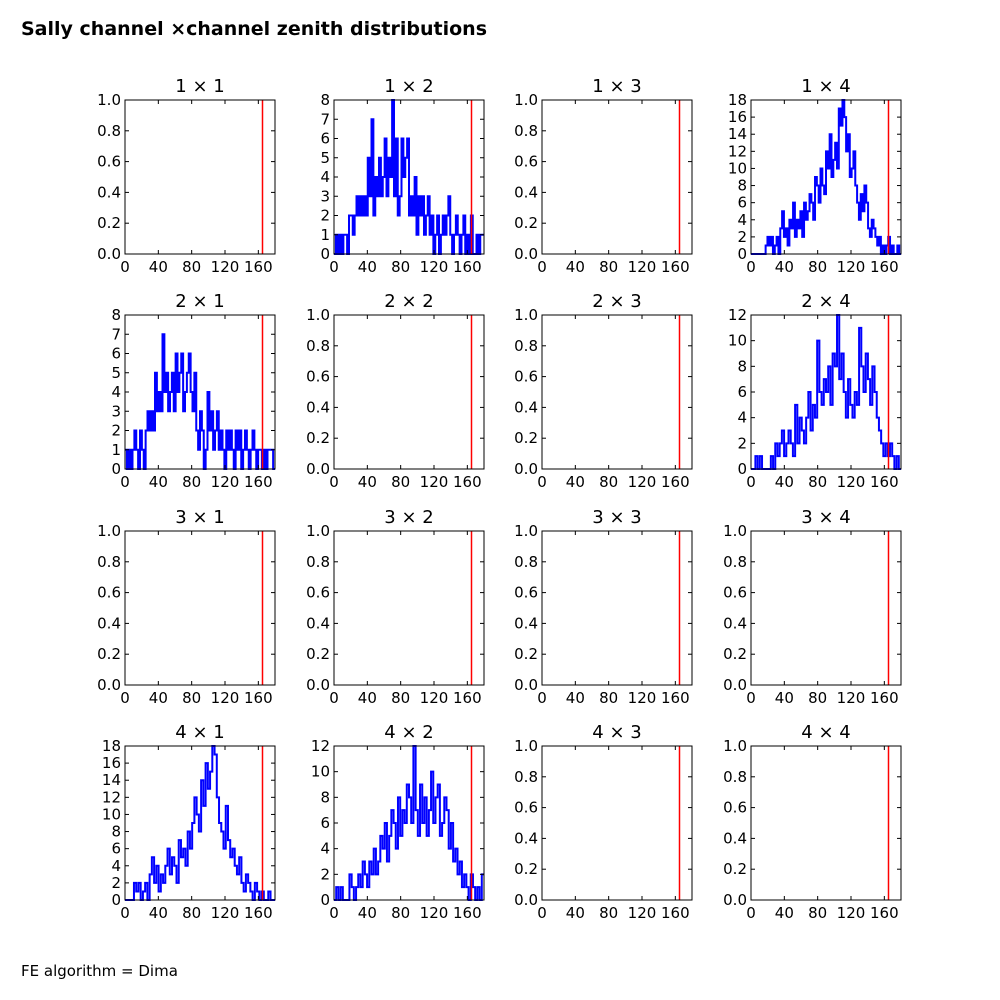  Describe the element at coordinates (325, 235) in the screenshot. I see `y-tick-label: 1` at that location.